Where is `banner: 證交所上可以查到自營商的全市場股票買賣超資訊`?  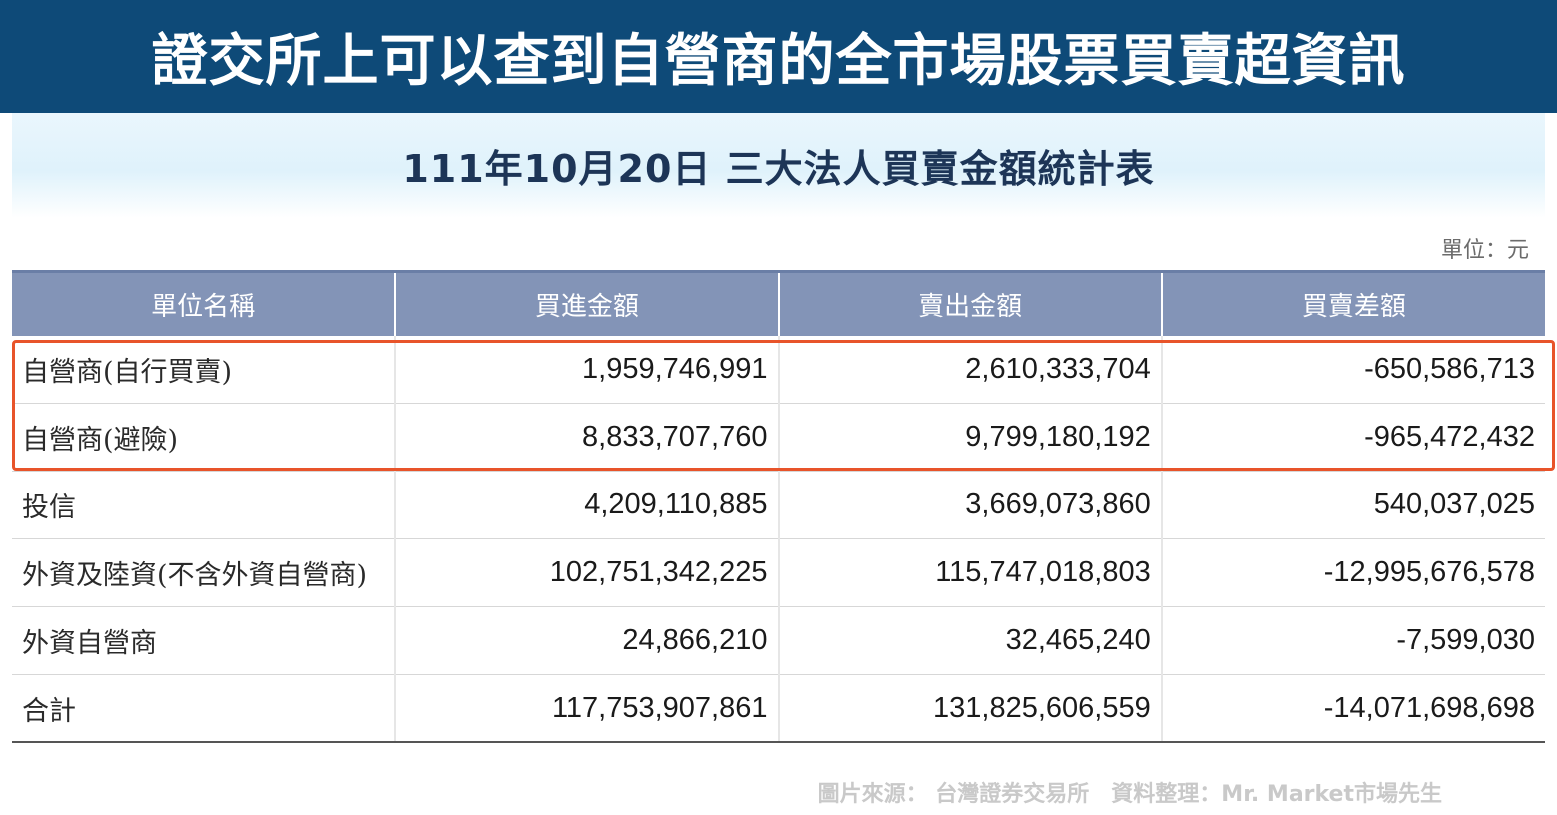
banner: 證交所上可以查到自營商的全市場股票買賣超資訊 is located at coordinates (778, 56).